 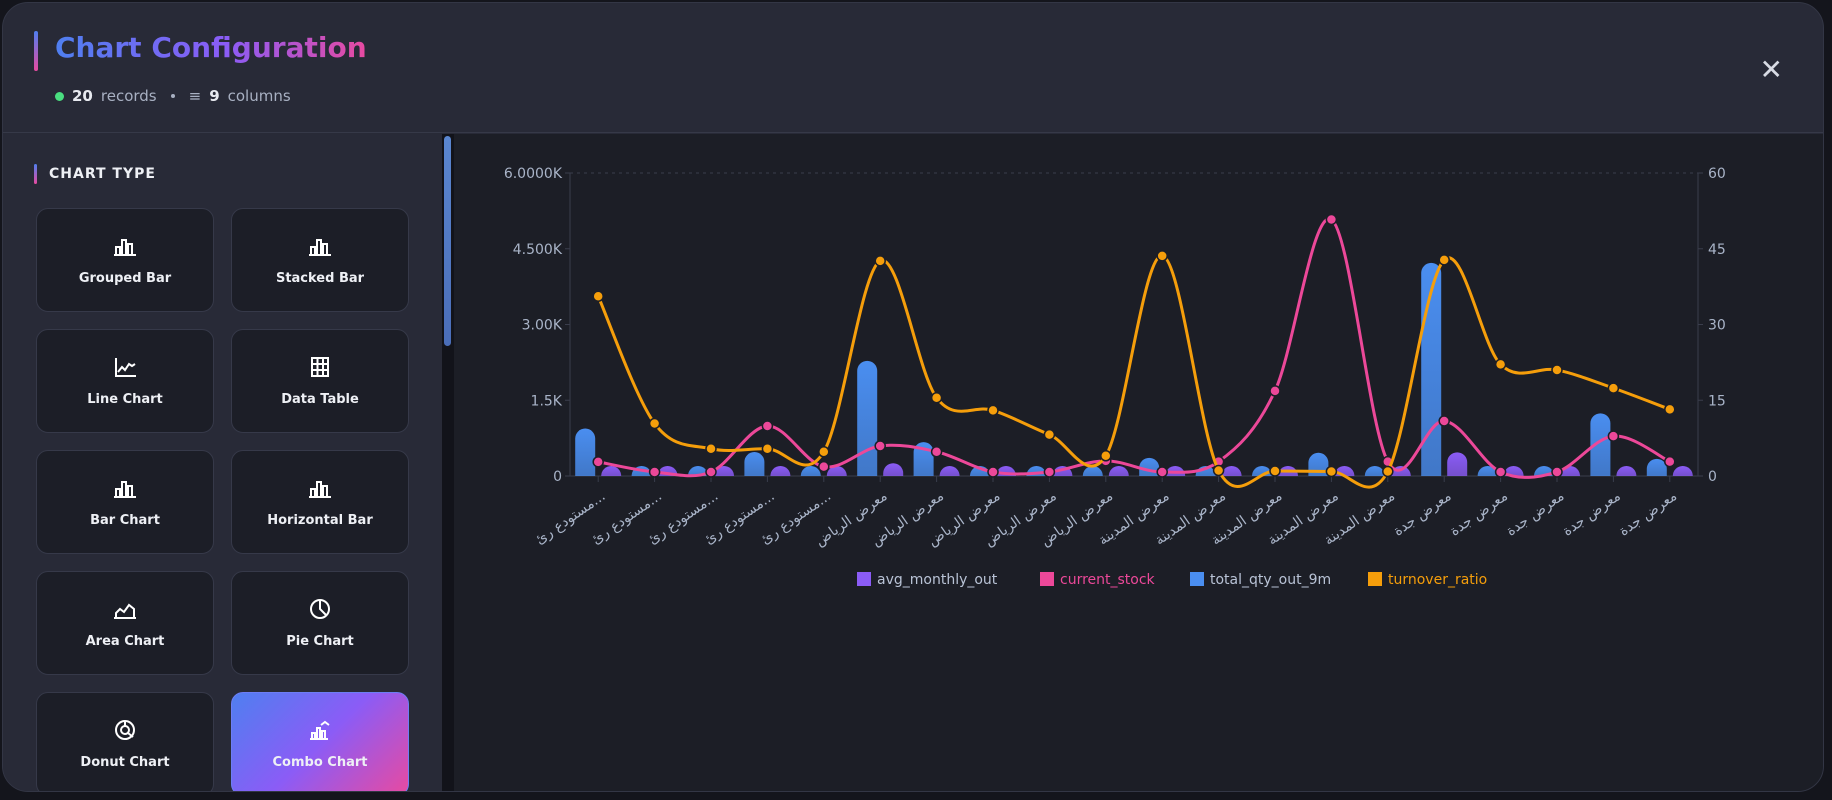 I want to click on chart-type-area-chart: Area Chart, so click(x=125, y=623).